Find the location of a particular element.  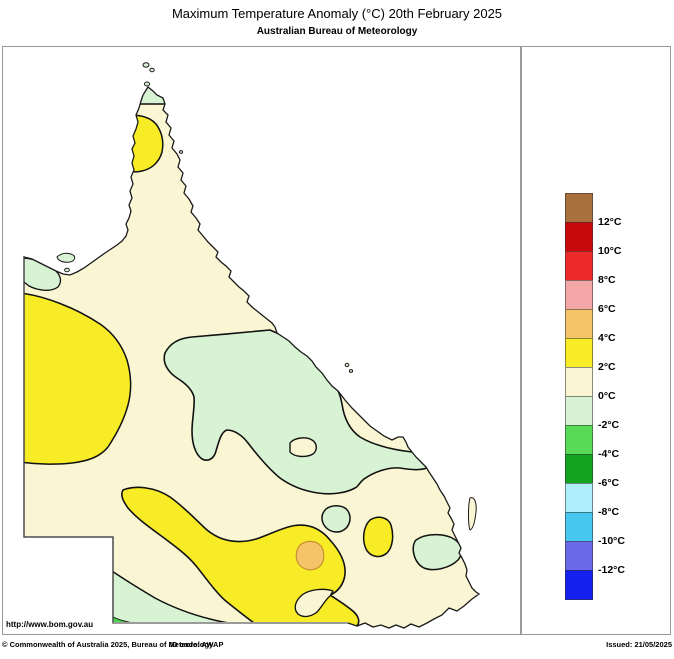

id-code-text: ID code: AWAP is located at coordinates (197, 644).